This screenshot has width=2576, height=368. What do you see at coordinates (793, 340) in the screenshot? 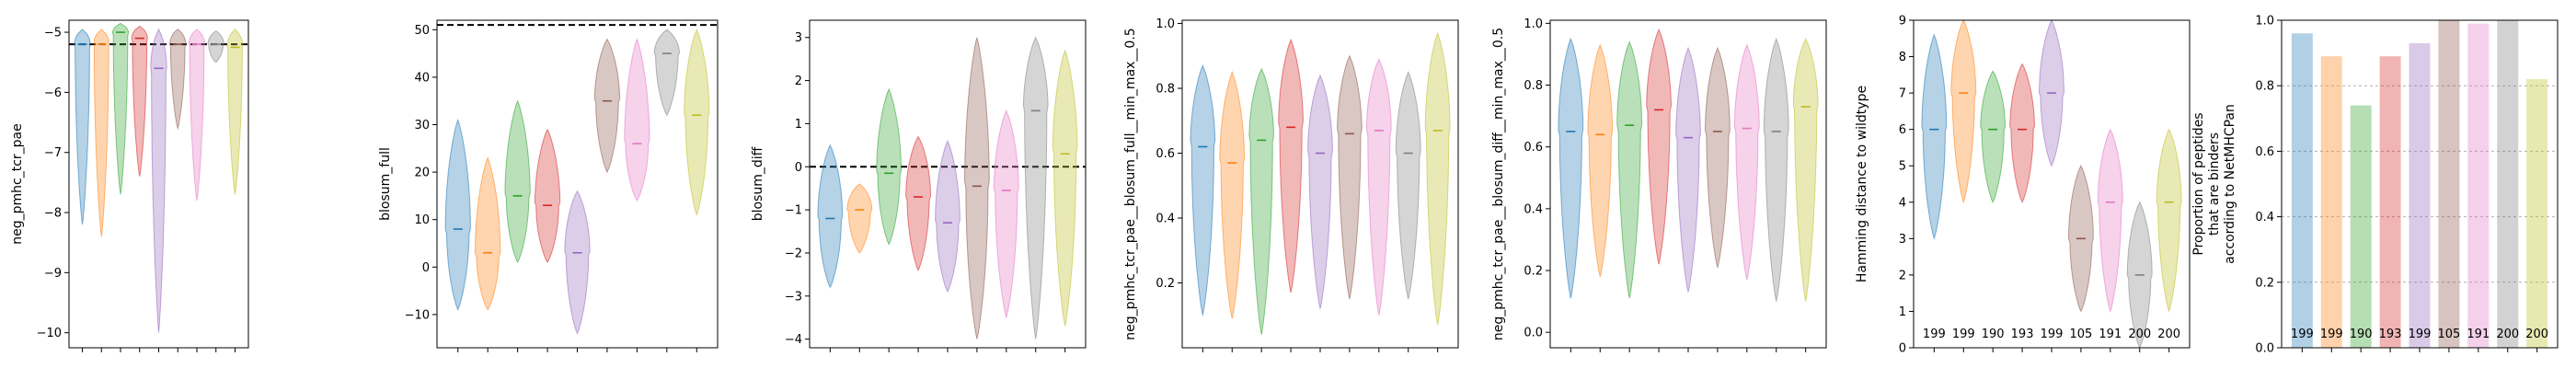
I see `y-tick-label: −4` at bounding box center [793, 340].